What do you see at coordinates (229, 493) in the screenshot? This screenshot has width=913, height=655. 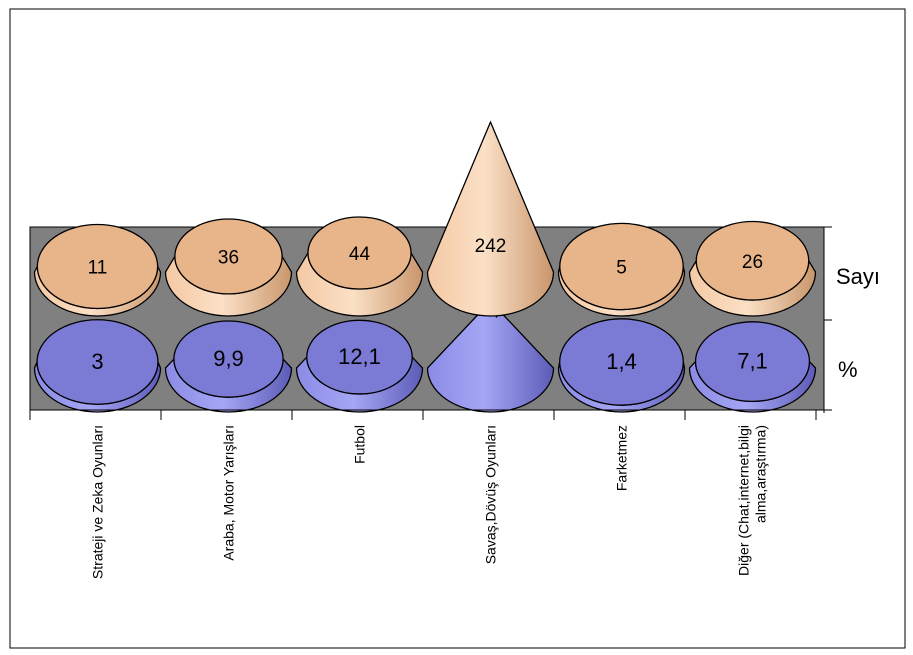 I see `x-tick-label: Araba, Motor Yarışları` at bounding box center [229, 493].